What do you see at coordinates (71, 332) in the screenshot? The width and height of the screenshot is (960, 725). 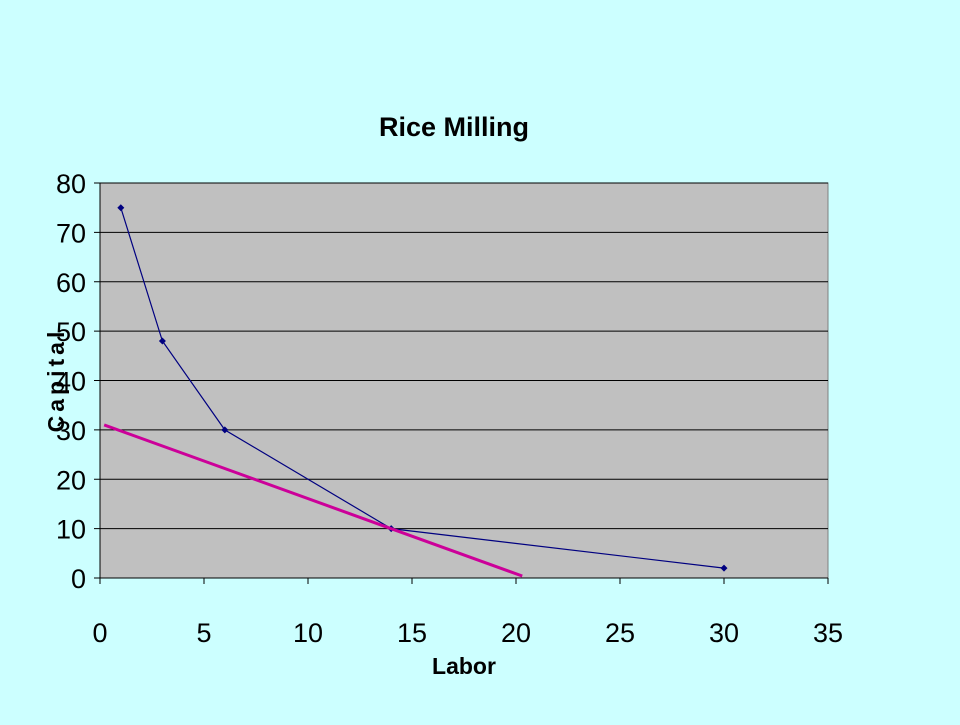 I see `y-tick-label-50: 50` at bounding box center [71, 332].